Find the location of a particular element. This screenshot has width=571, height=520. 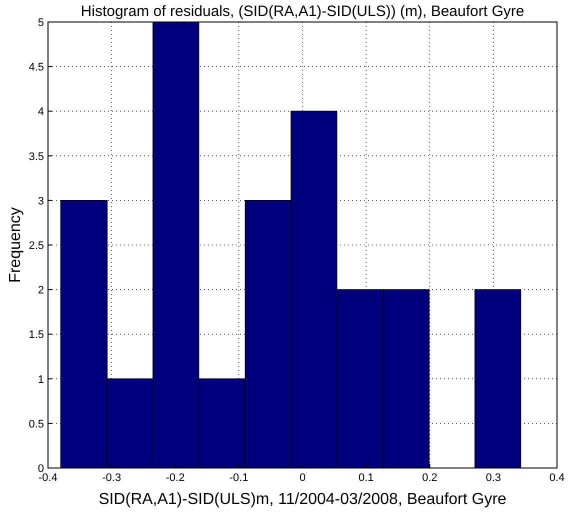

y-tick-label: 0.5 is located at coordinates (36, 424).